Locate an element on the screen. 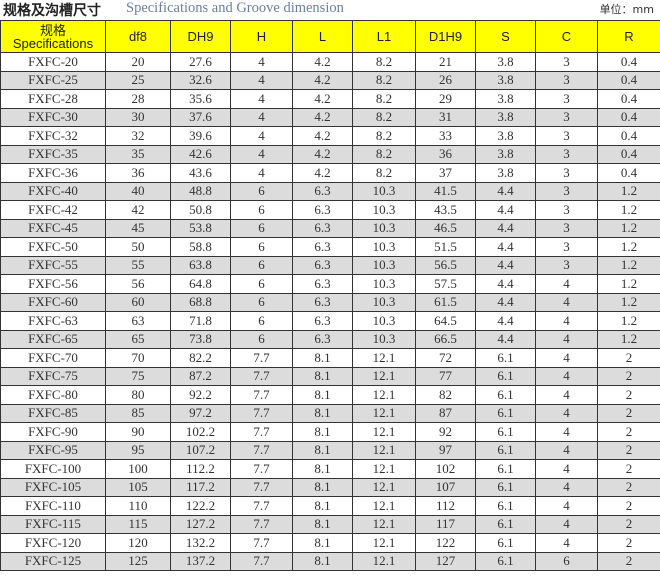  cell-df8: 56 is located at coordinates (138, 284).